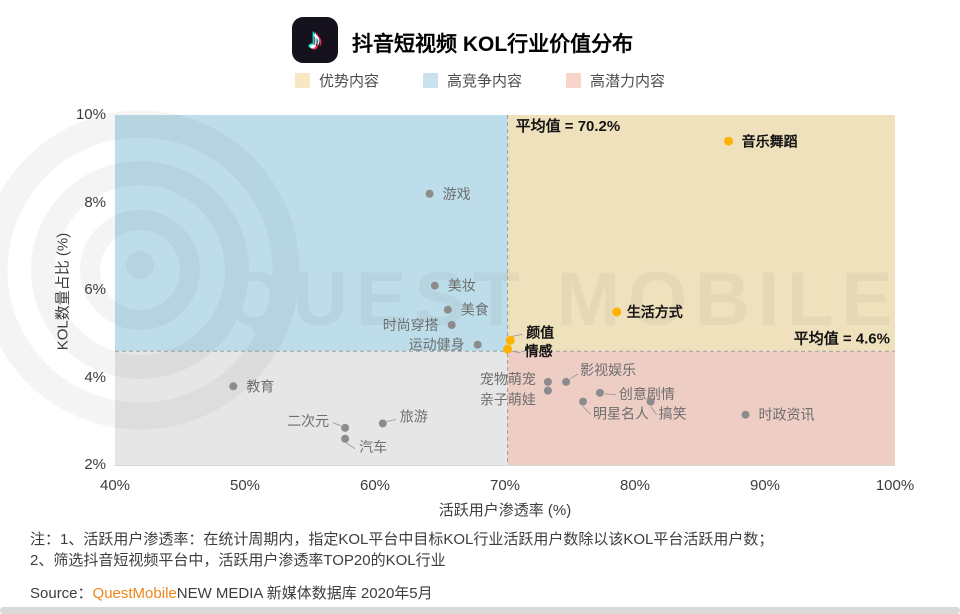 This screenshot has height=614, width=960. Describe the element at coordinates (655, 312) in the screenshot. I see `point-label: 生活方式` at that location.